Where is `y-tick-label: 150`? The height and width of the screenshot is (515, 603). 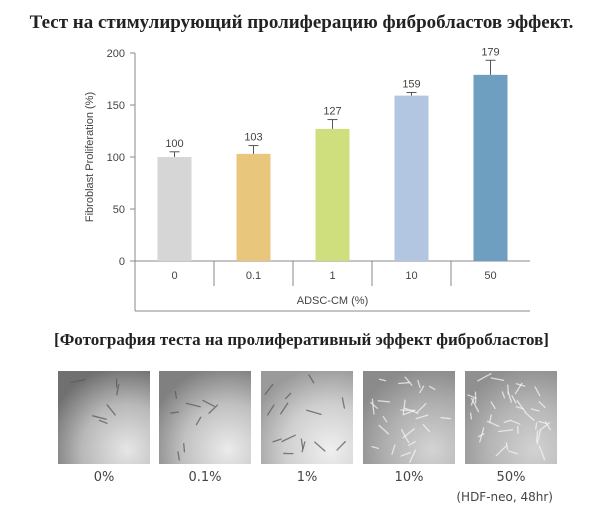 y-tick-label: 150 is located at coordinates (116, 106).